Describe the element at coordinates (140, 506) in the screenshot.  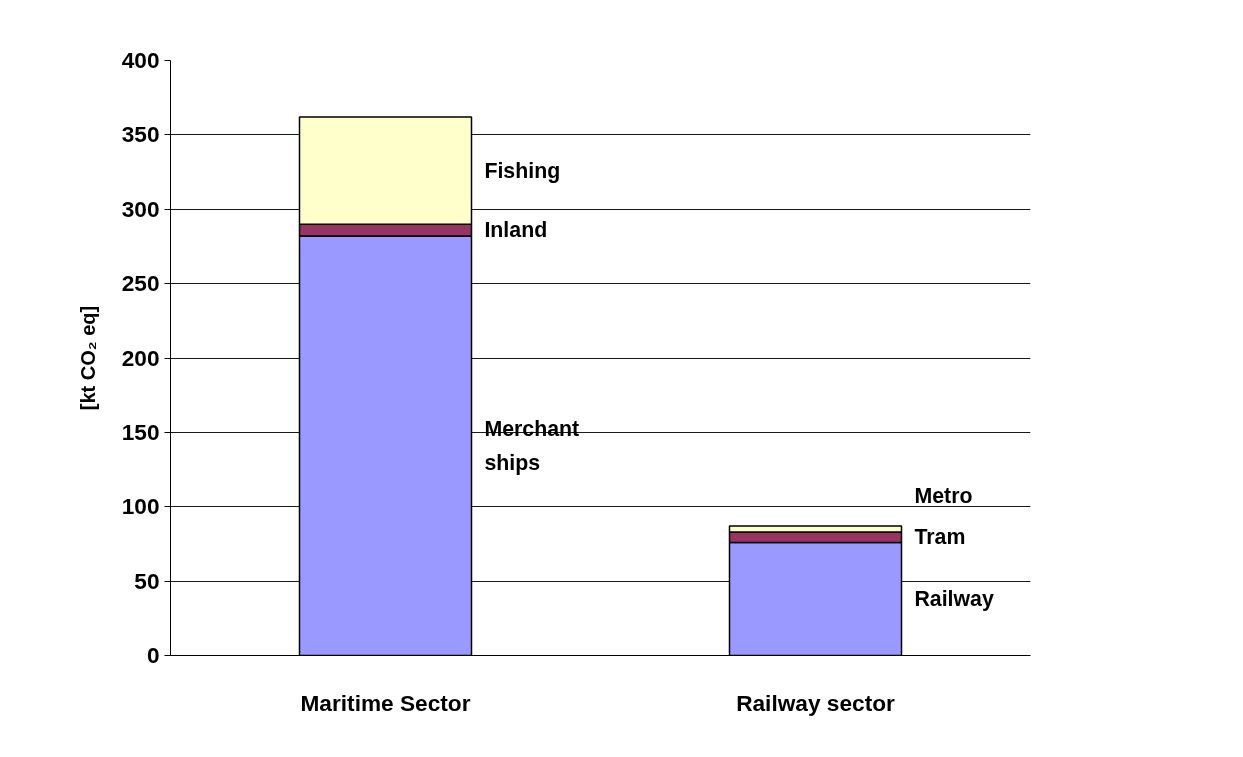
I see `y-tick-label: 100` at that location.